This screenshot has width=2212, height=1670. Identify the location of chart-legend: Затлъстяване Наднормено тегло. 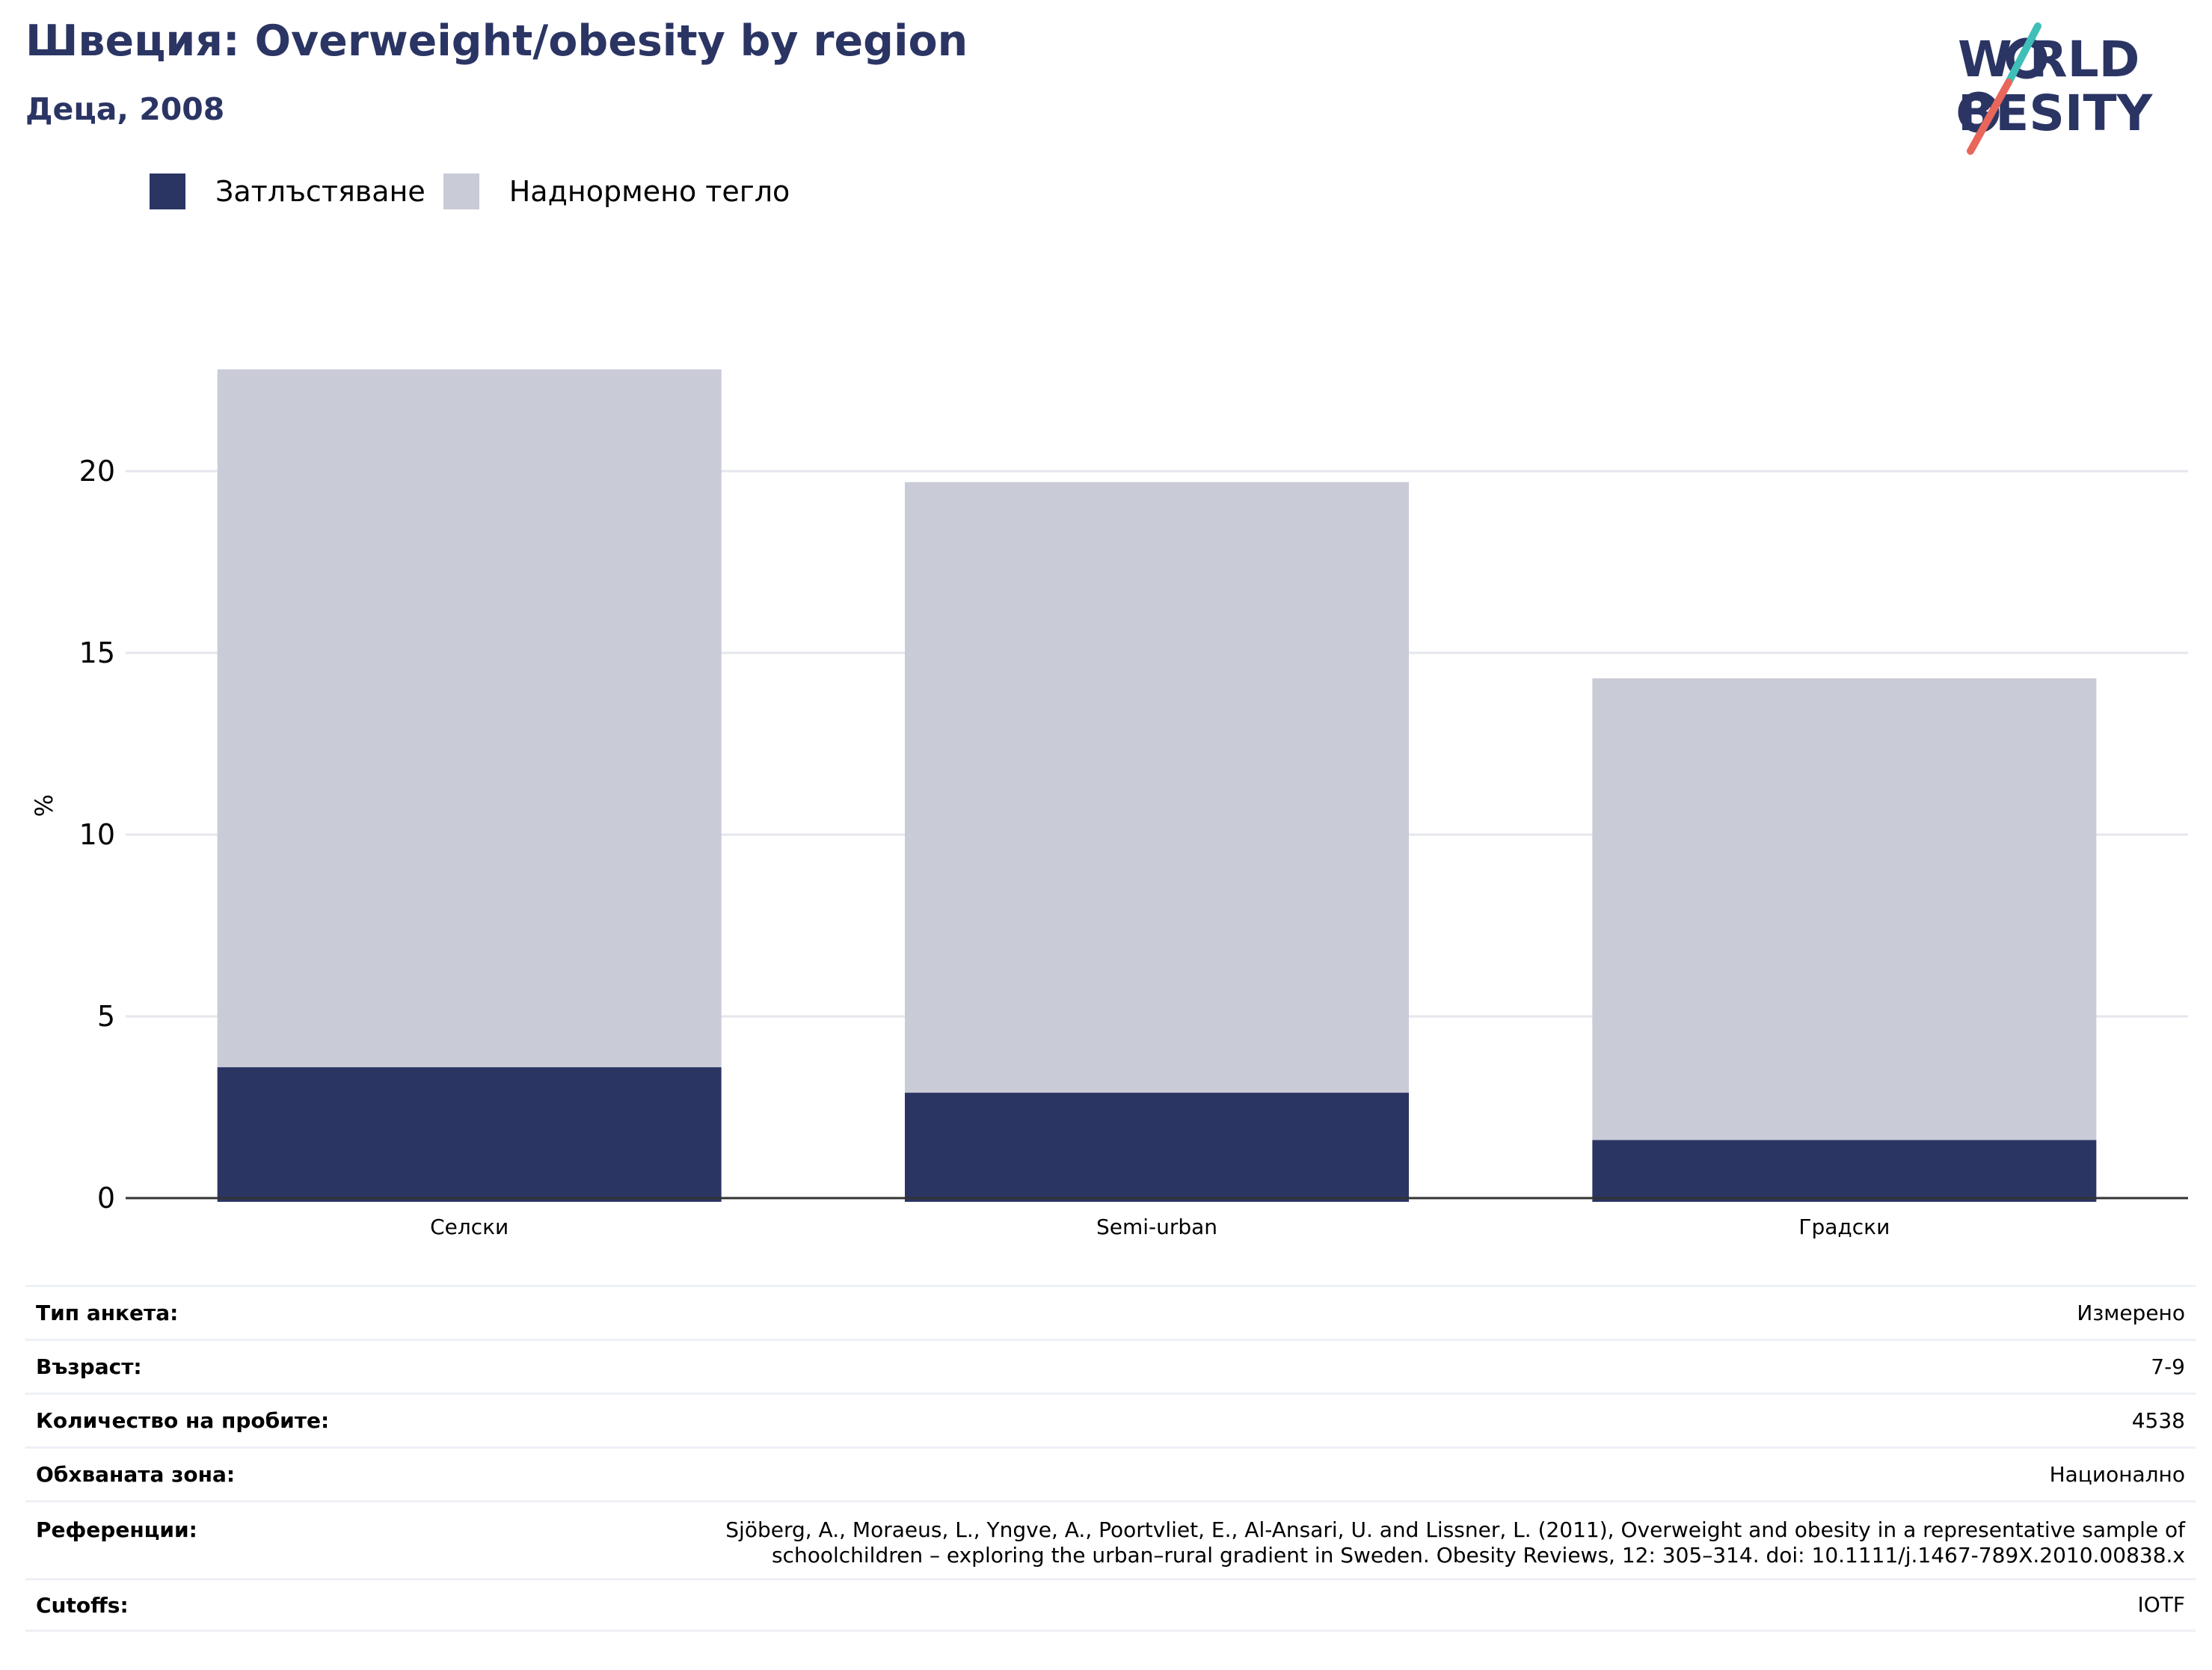
(479, 191).